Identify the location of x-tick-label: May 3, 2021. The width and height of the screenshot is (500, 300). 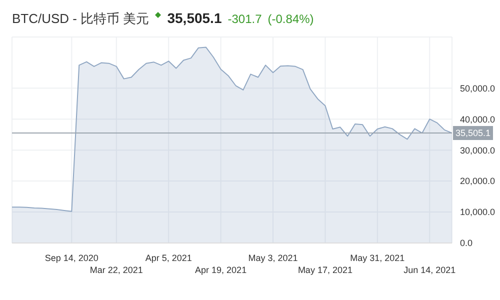
(273, 258).